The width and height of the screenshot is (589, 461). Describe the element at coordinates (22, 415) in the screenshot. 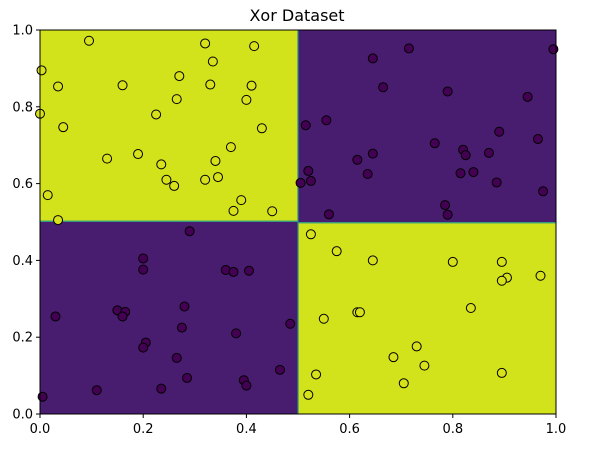

I see `y-tick-label-0: 0.0` at that location.